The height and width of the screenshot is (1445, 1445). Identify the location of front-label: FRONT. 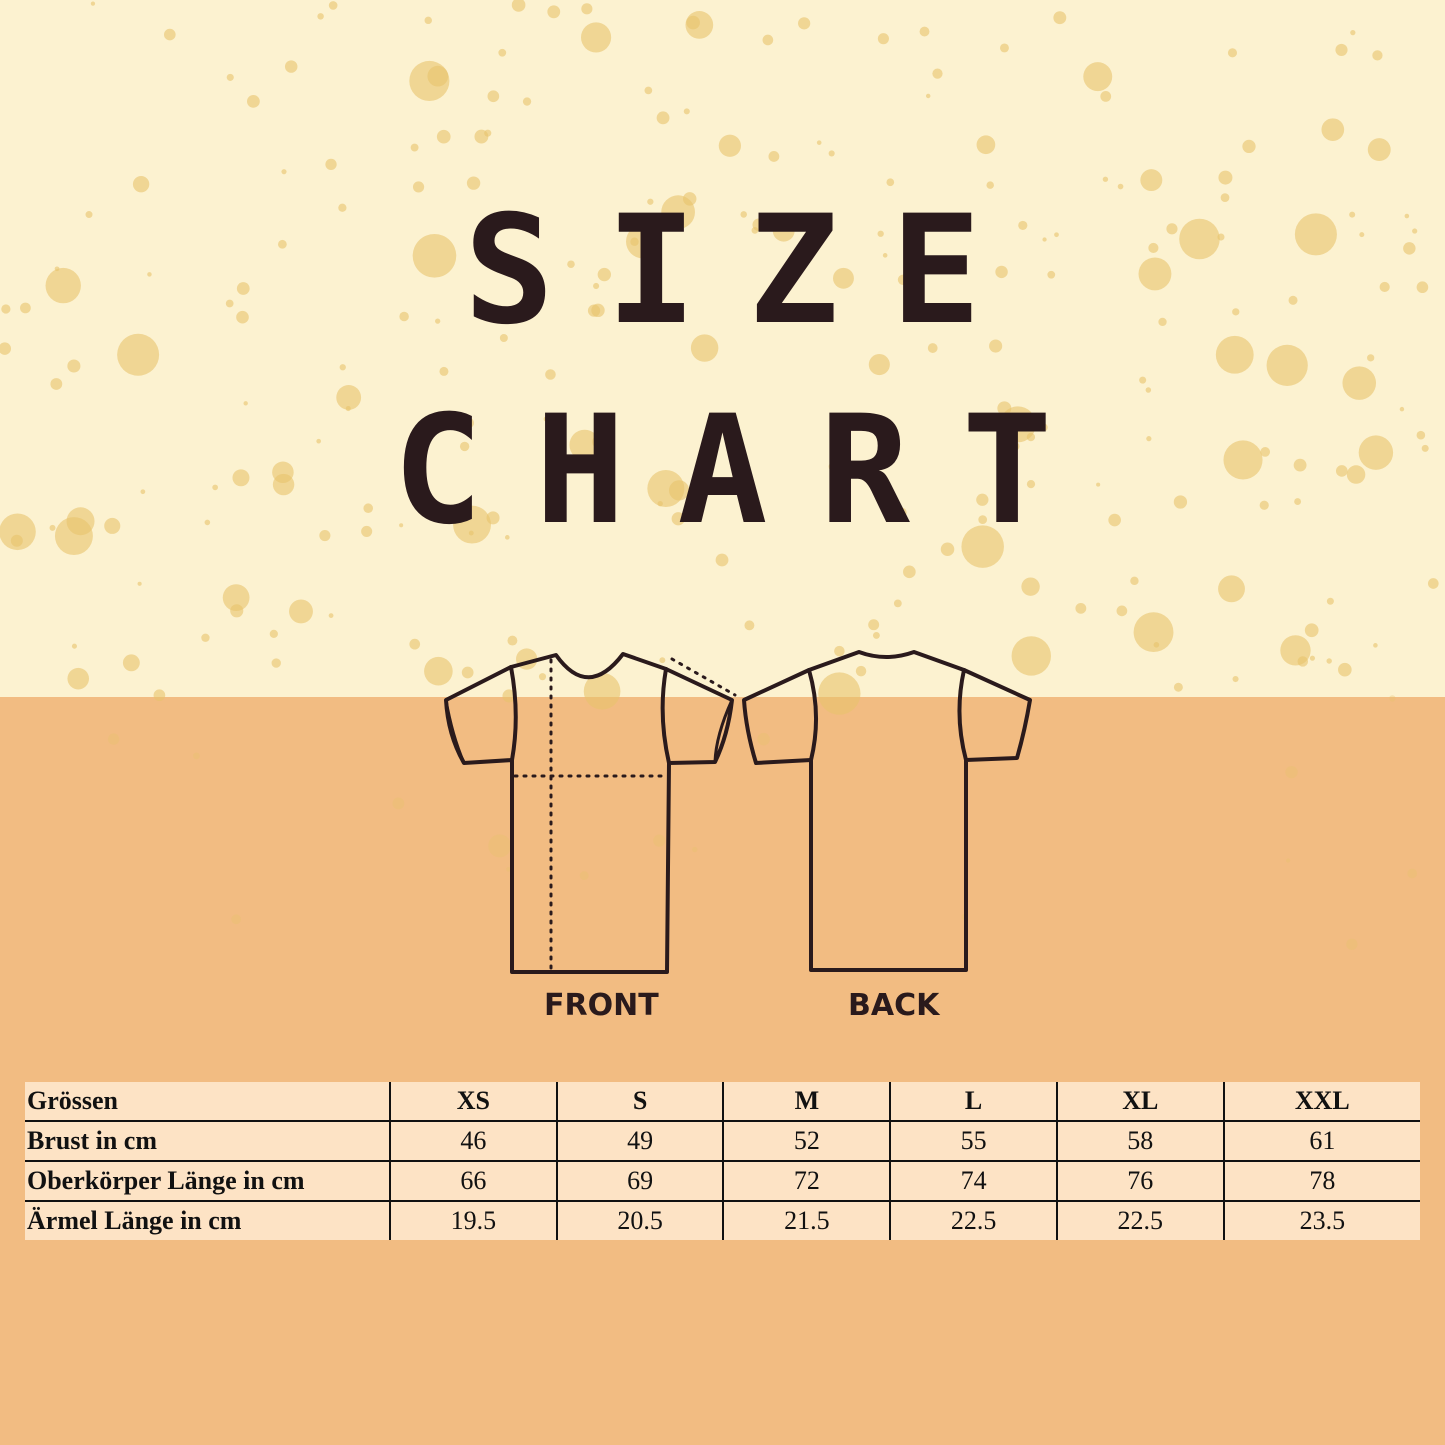
(601, 1005).